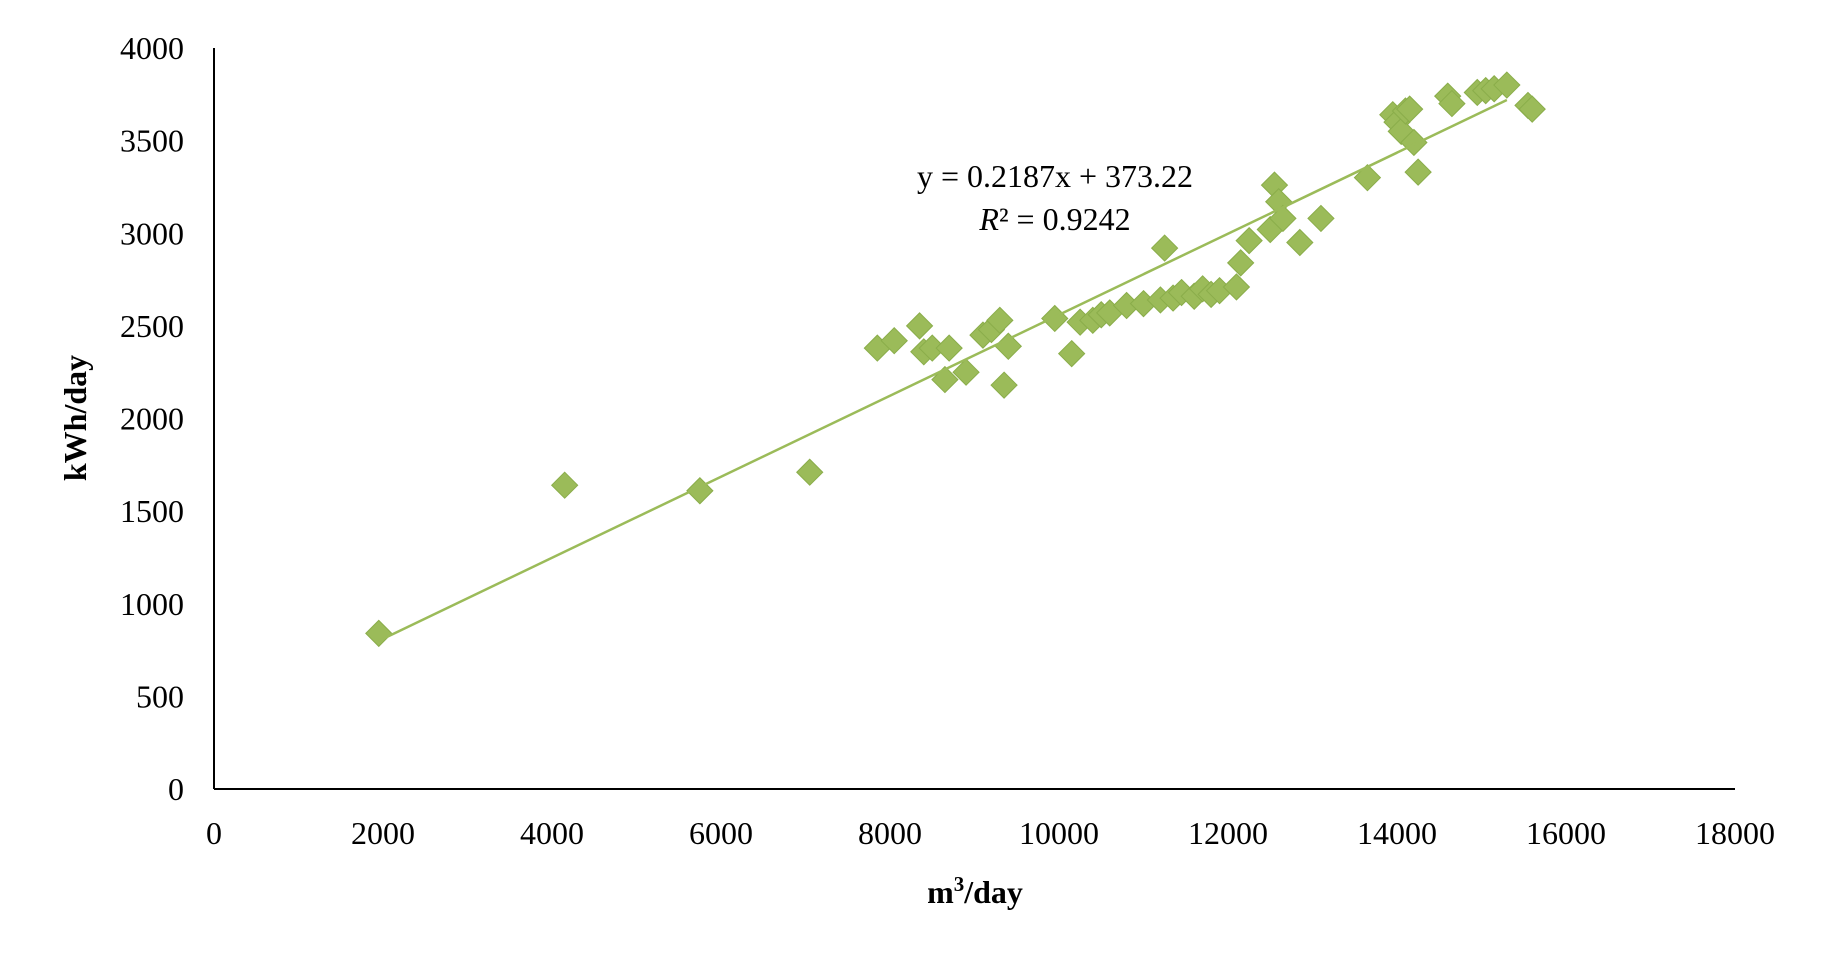 This screenshot has height=964, width=1832. I want to click on x-axis-title-rest: /day, so click(993, 892).